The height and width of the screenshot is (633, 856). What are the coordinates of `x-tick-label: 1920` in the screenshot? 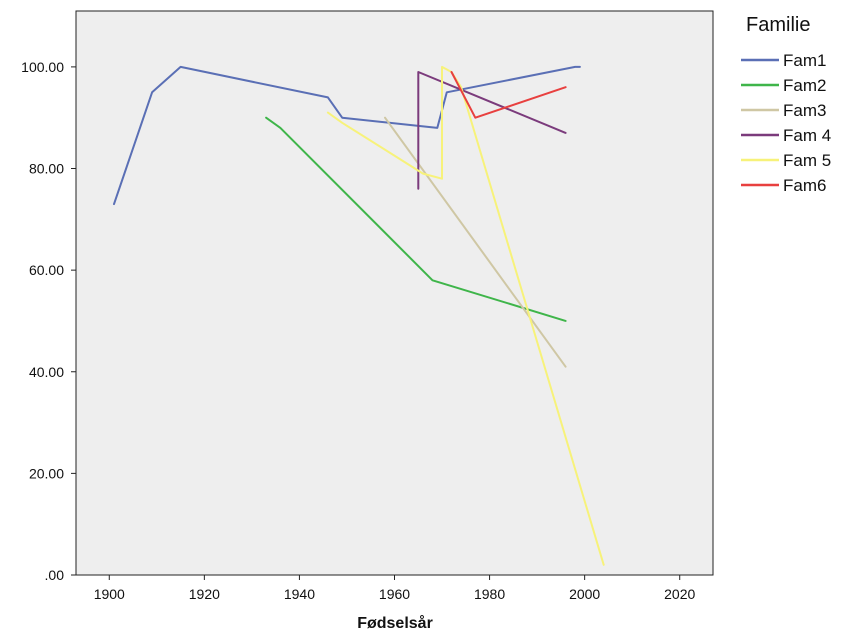 It's located at (204, 594).